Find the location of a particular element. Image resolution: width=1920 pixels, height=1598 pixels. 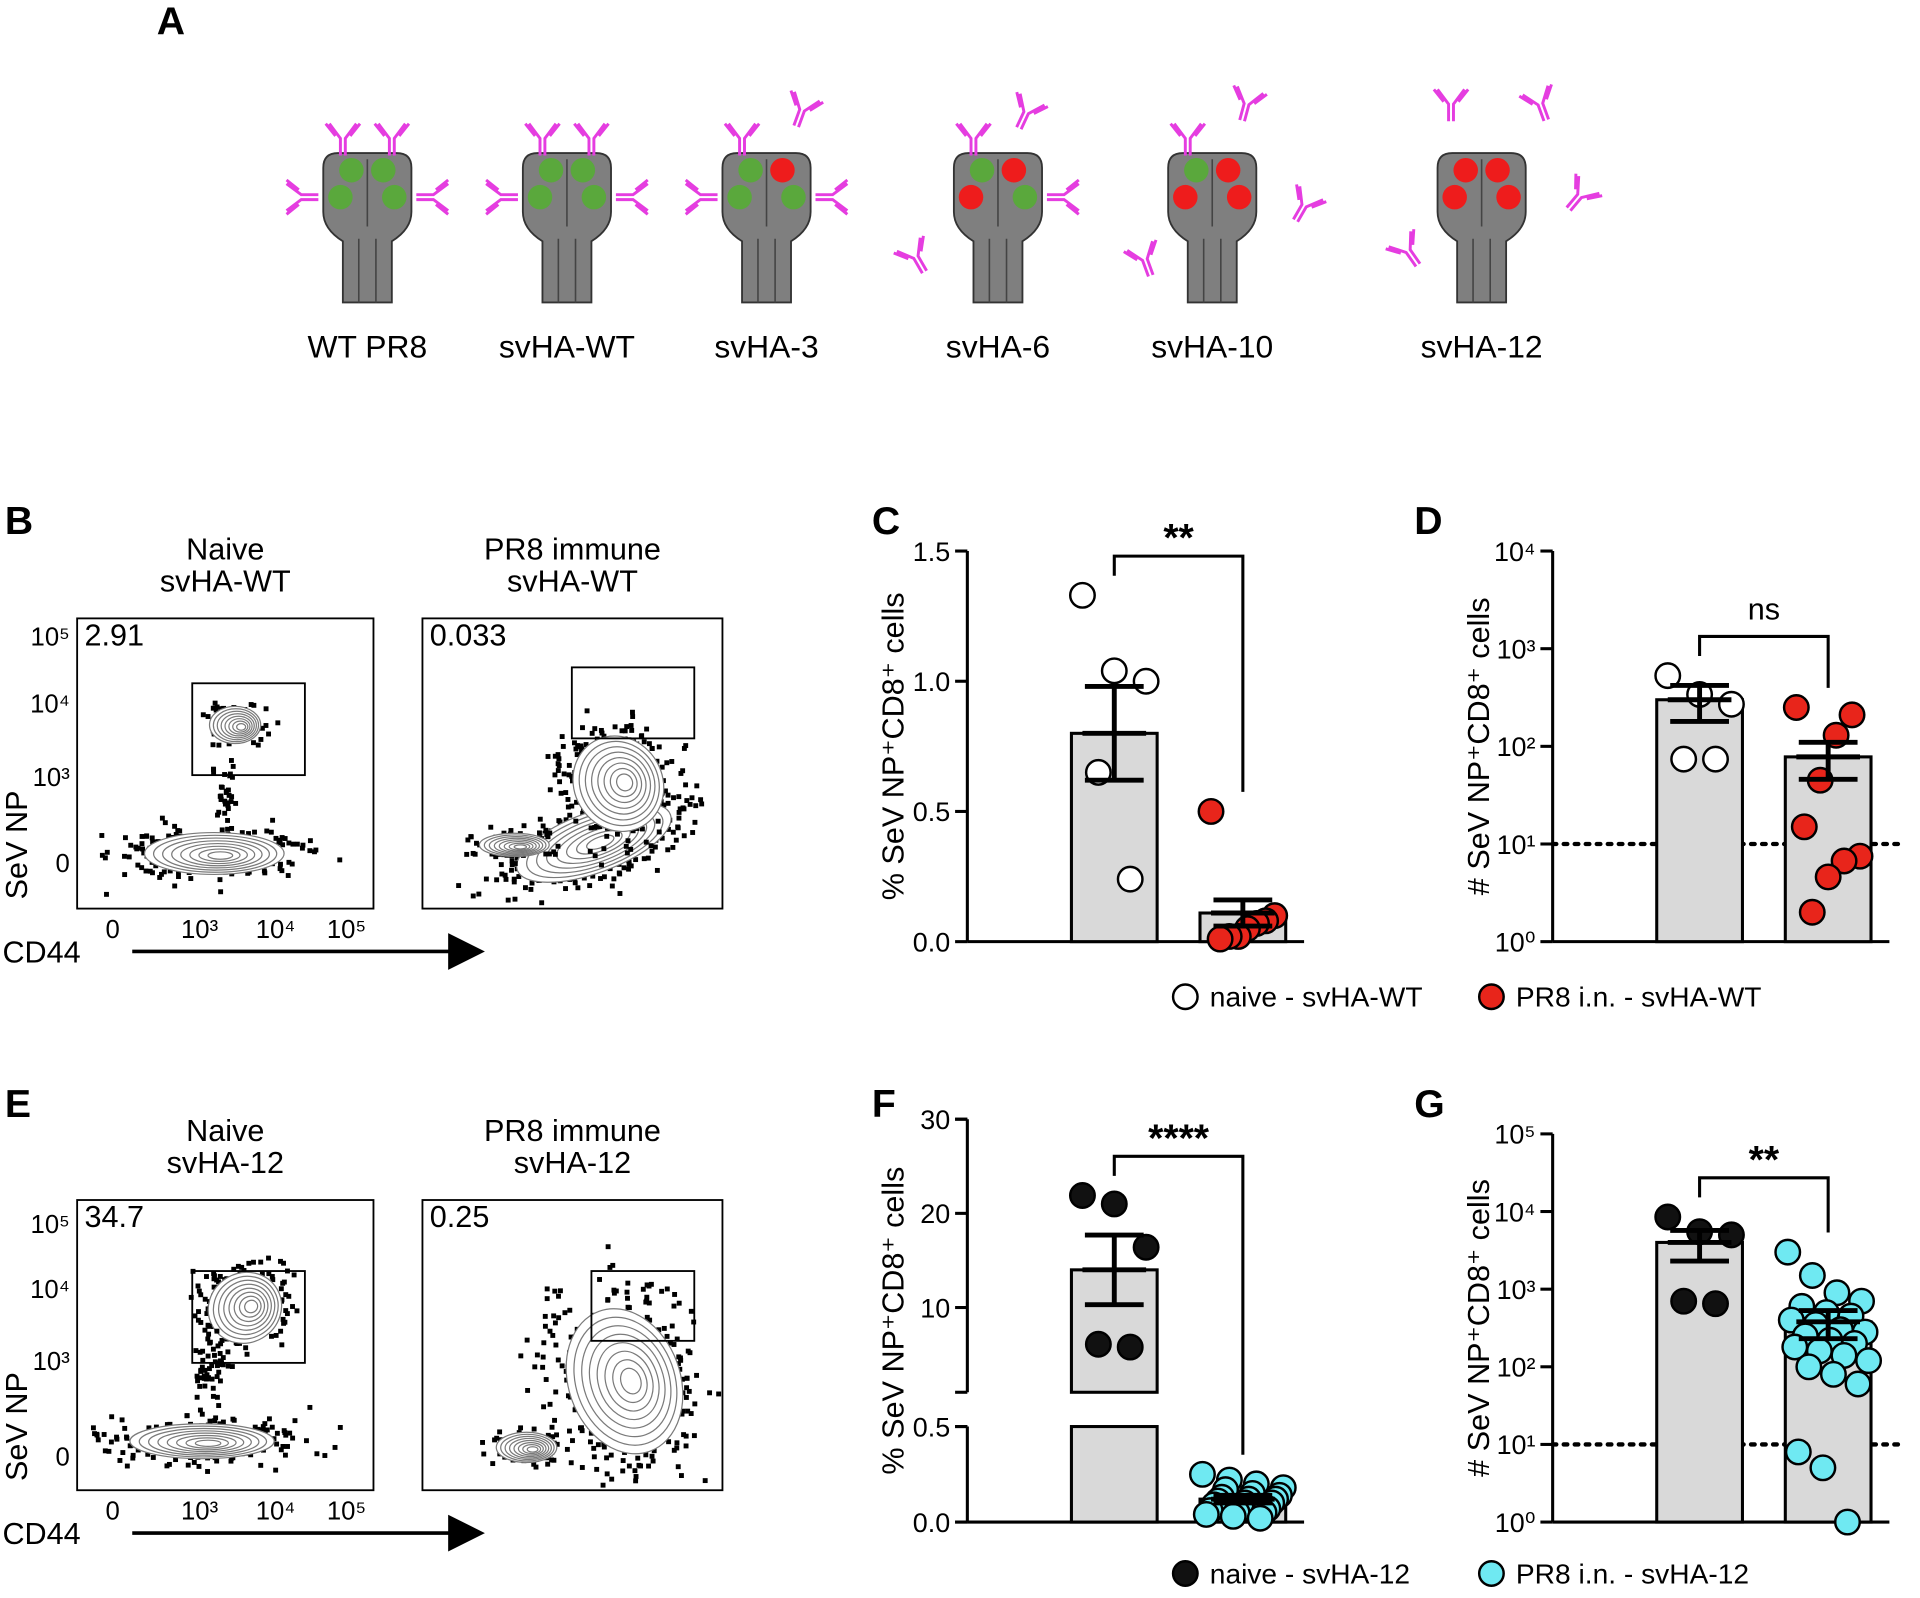

x-axis-label: CD44 is located at coordinates (41, 1534).